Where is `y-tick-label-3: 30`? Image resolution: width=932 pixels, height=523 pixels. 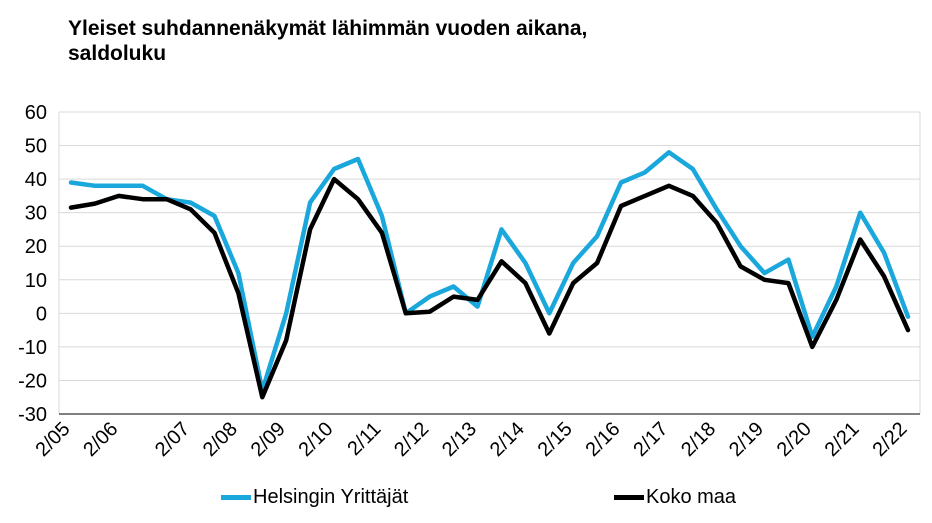 y-tick-label-3: 30 is located at coordinates (36, 214).